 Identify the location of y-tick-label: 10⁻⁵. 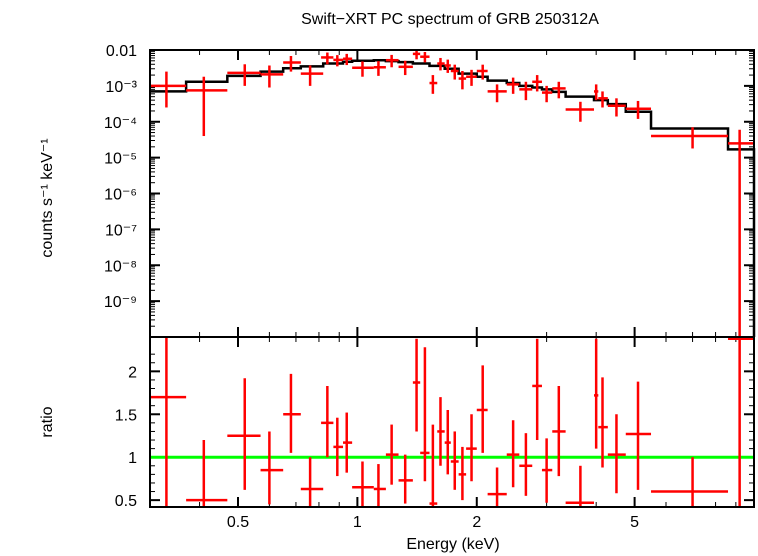
(120, 159).